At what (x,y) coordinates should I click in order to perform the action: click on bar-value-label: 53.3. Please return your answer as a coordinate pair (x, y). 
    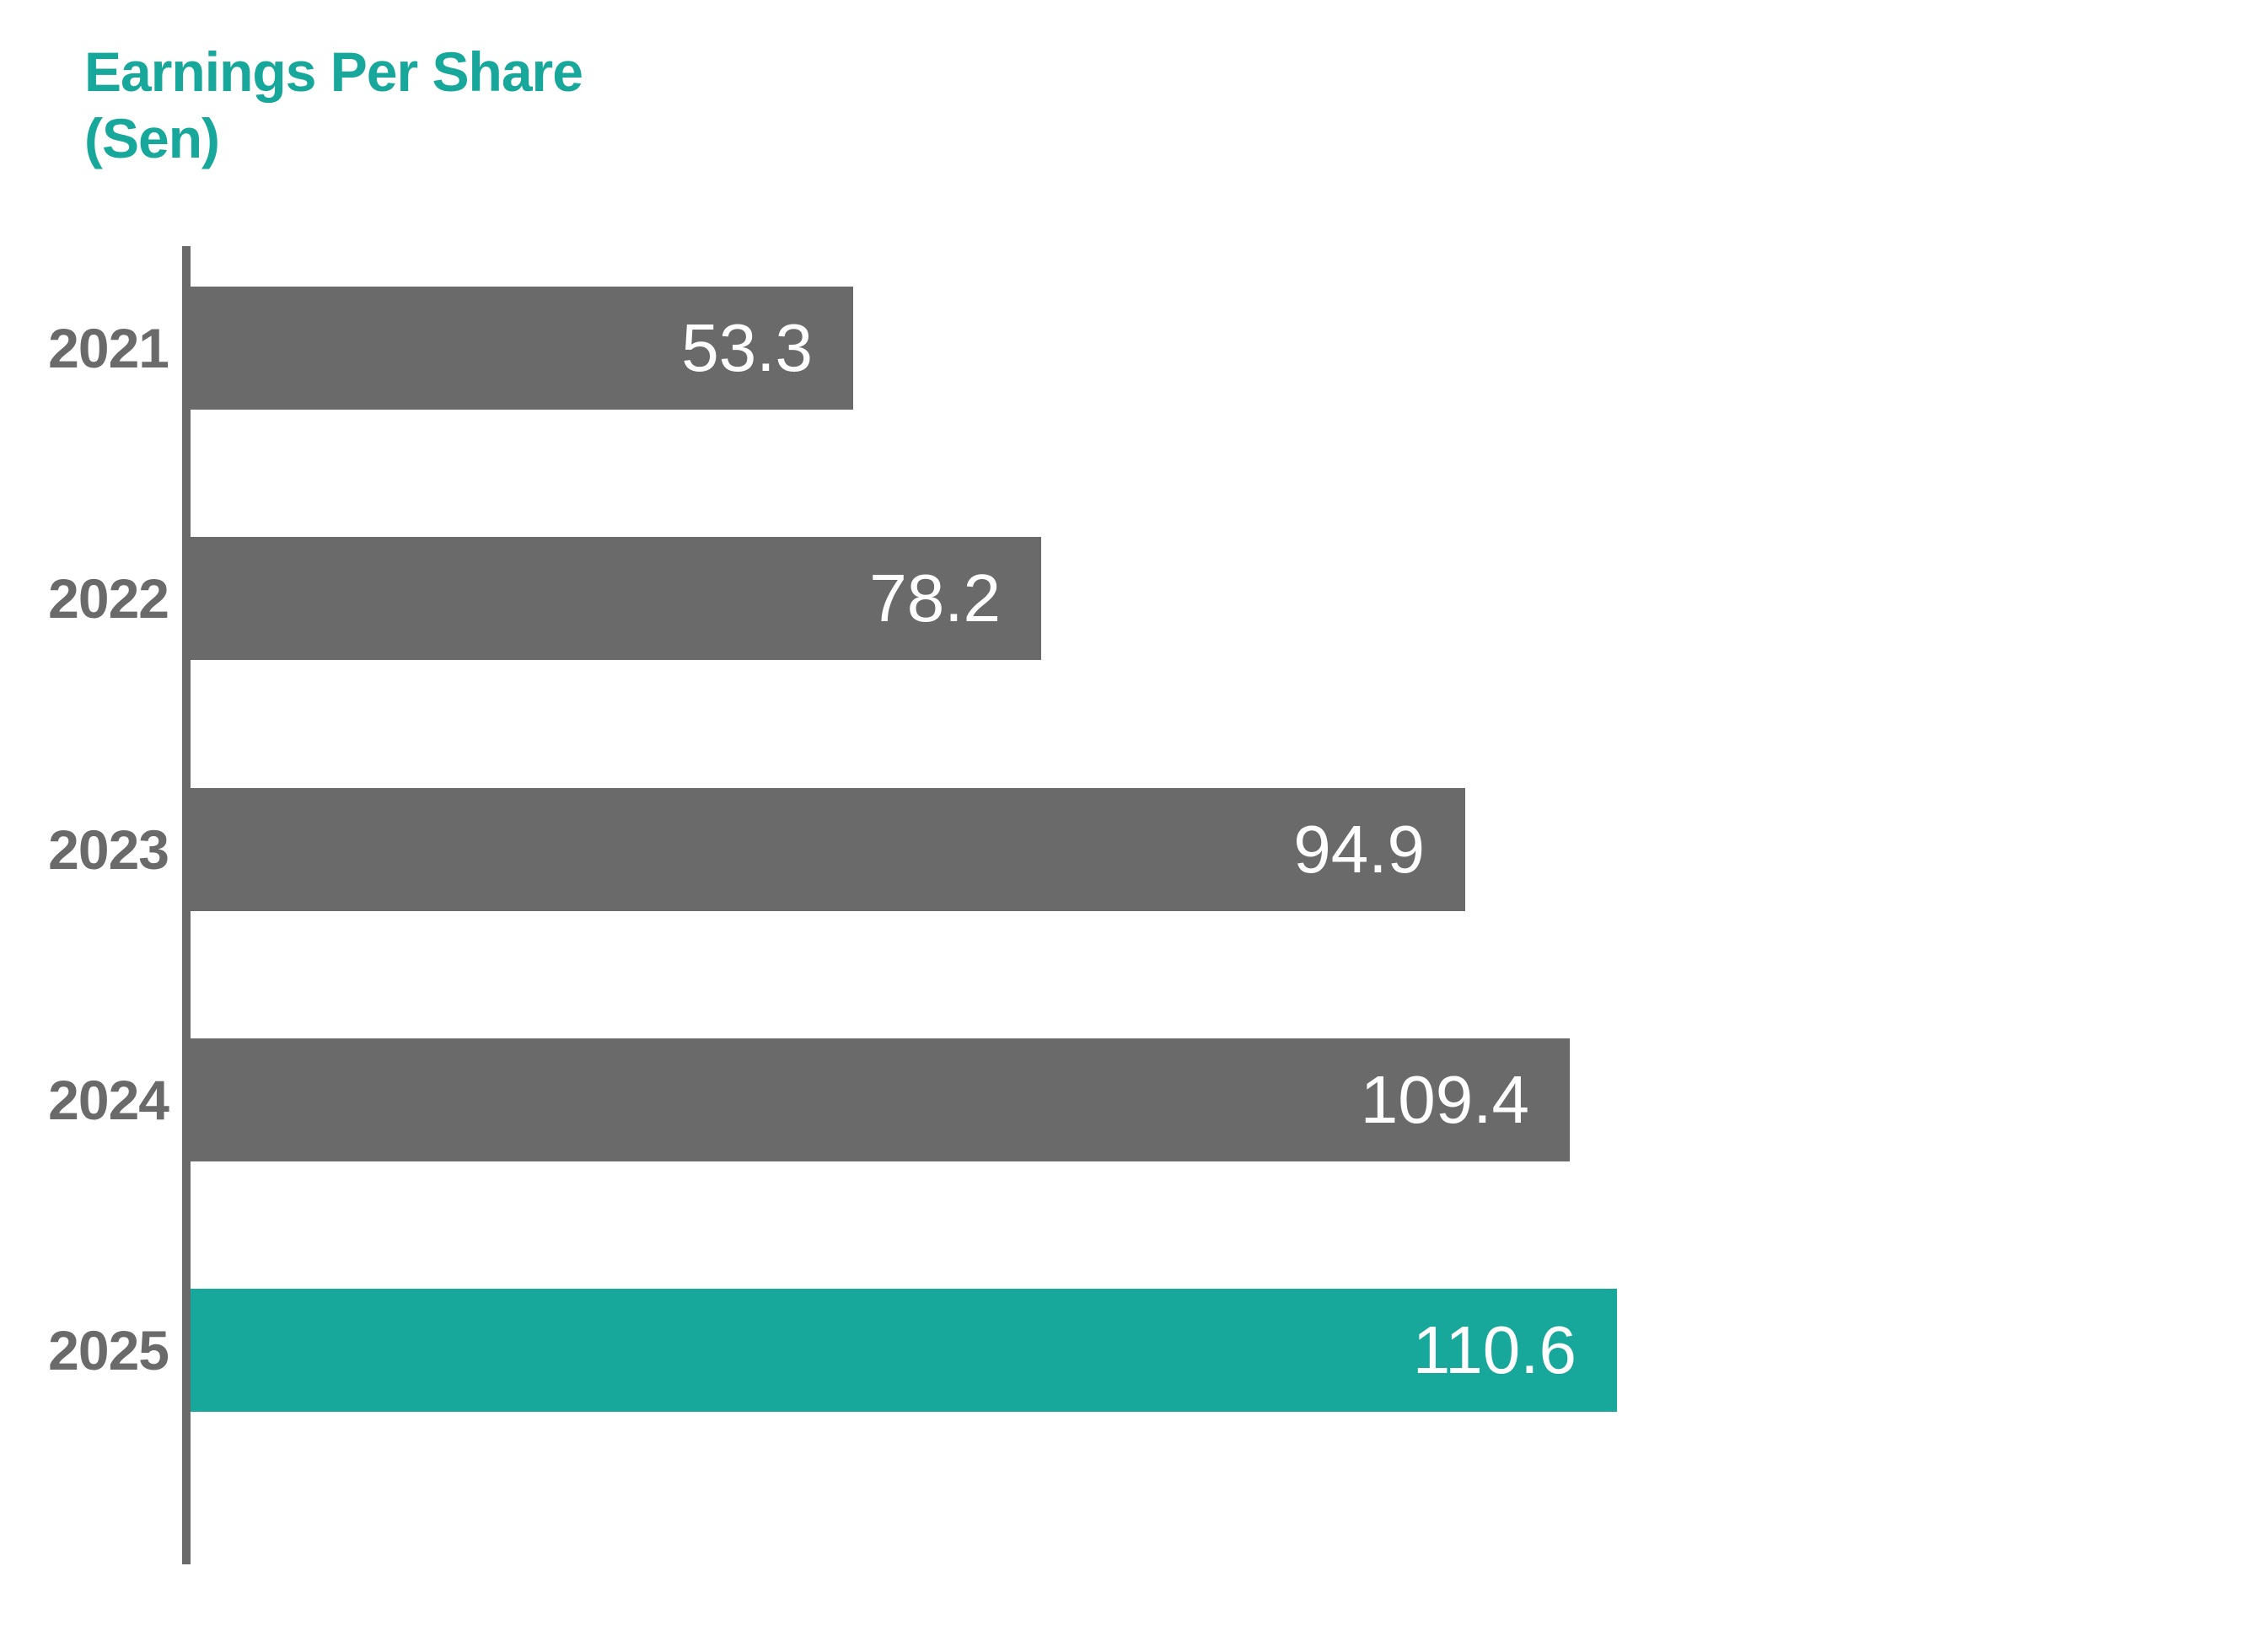
    Looking at the image, I should click on (747, 347).